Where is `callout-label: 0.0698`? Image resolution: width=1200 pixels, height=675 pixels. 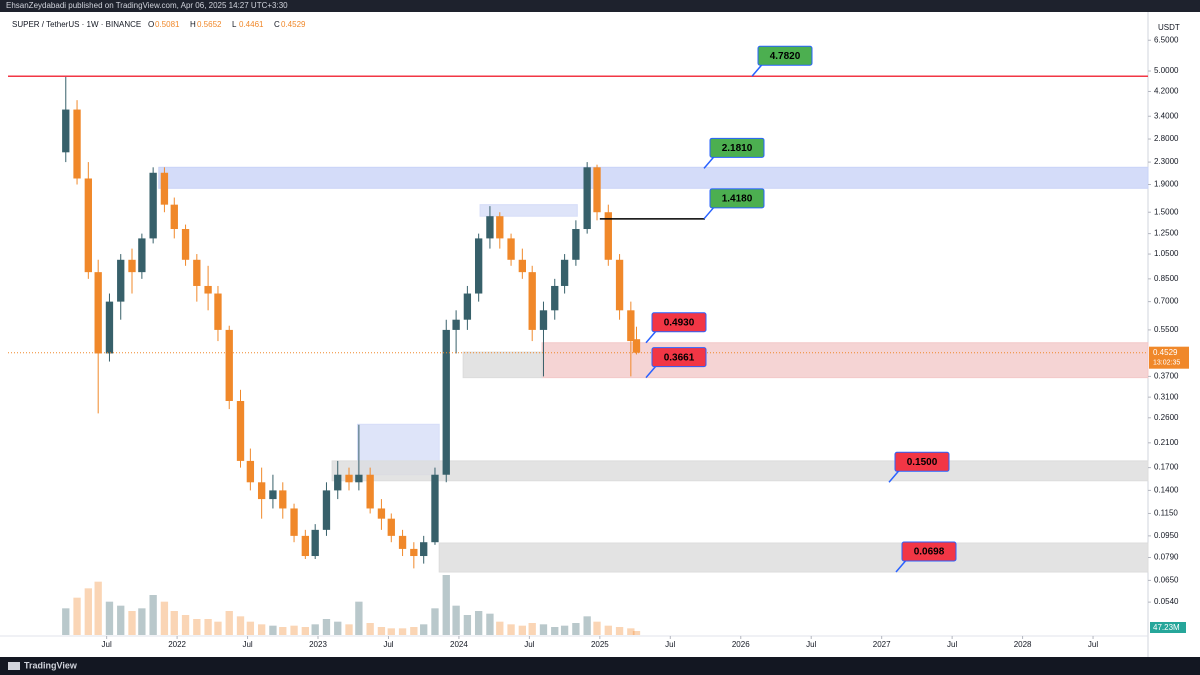 callout-label: 0.0698 is located at coordinates (929, 552).